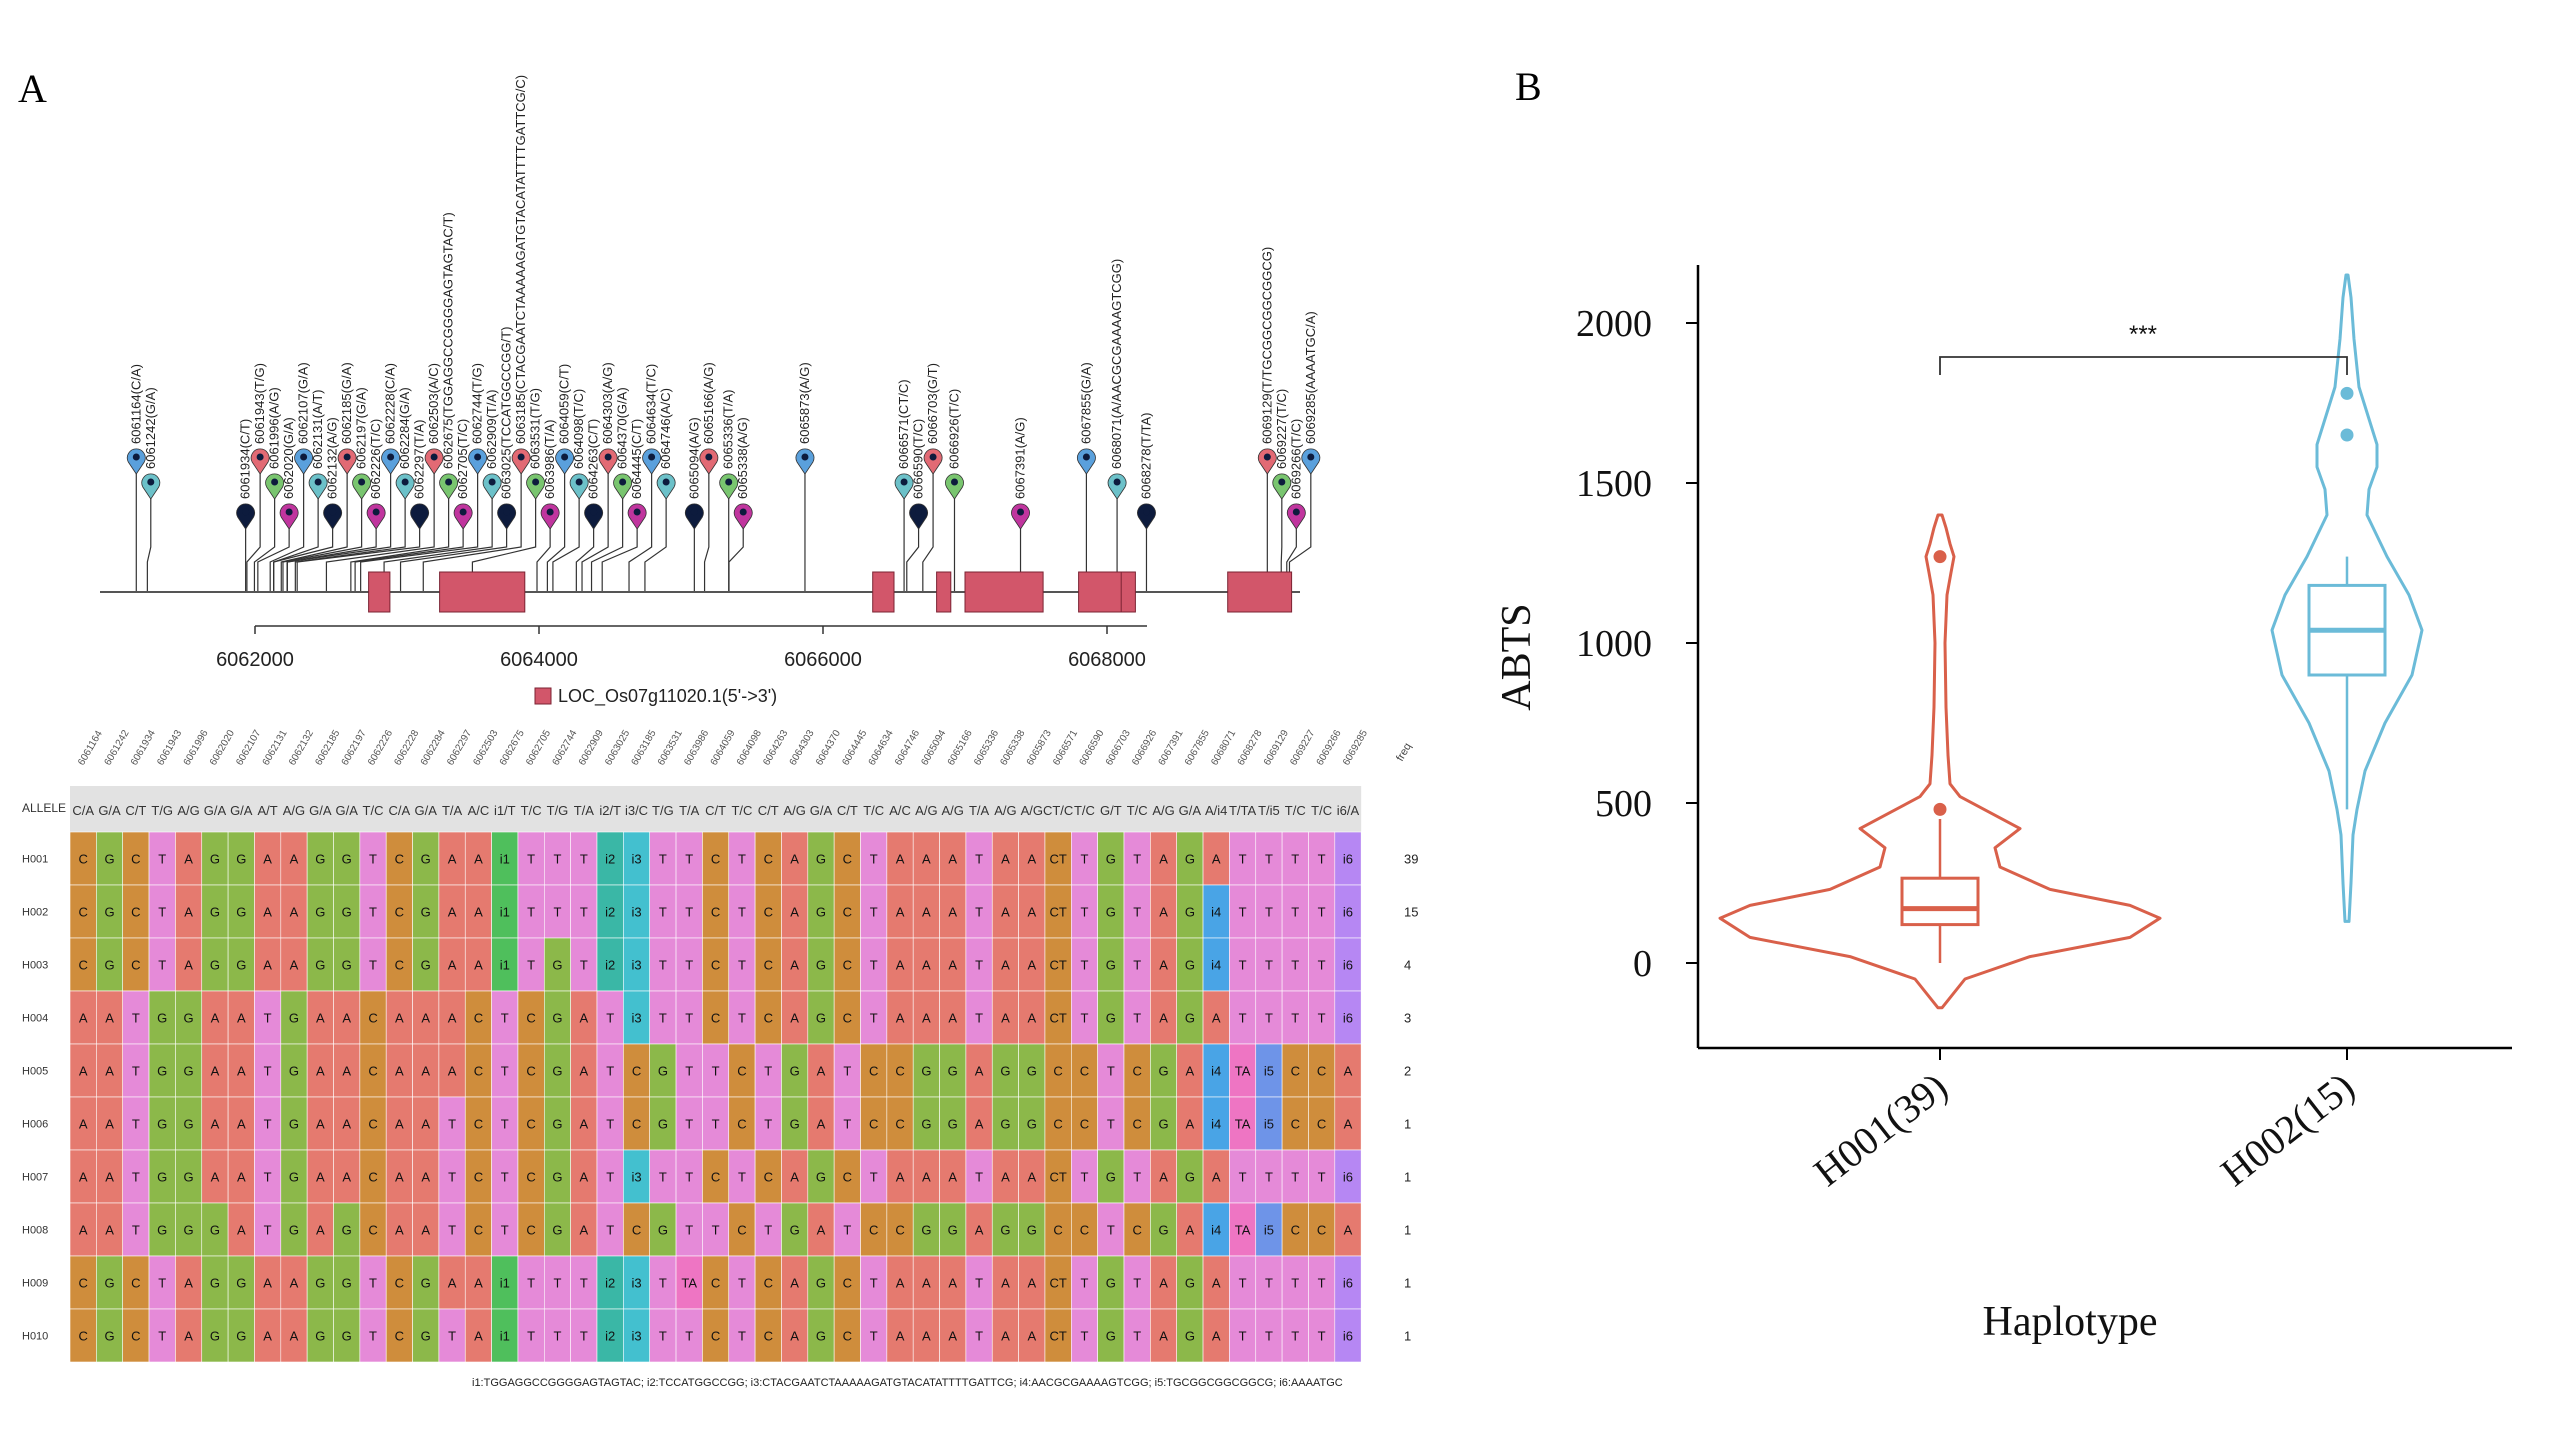 The width and height of the screenshot is (2560, 1440). Describe the element at coordinates (2143, 334) in the screenshot. I see `significance-stars: ***` at that location.